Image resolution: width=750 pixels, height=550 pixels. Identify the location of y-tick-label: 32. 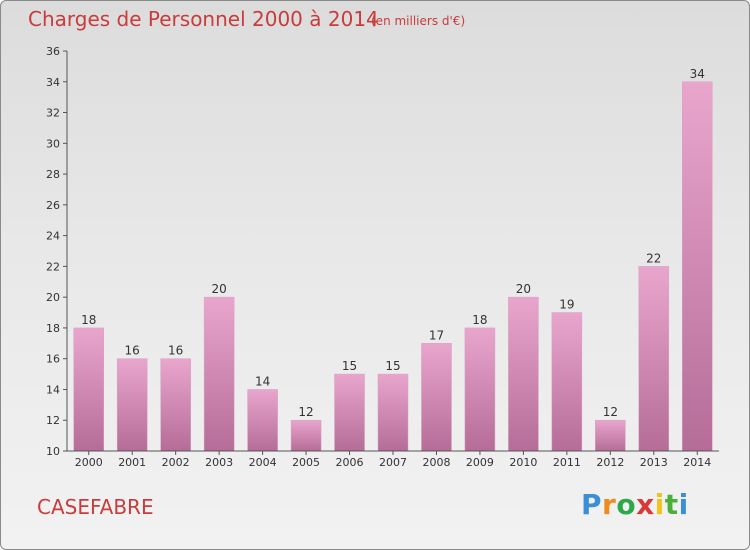
(53, 113).